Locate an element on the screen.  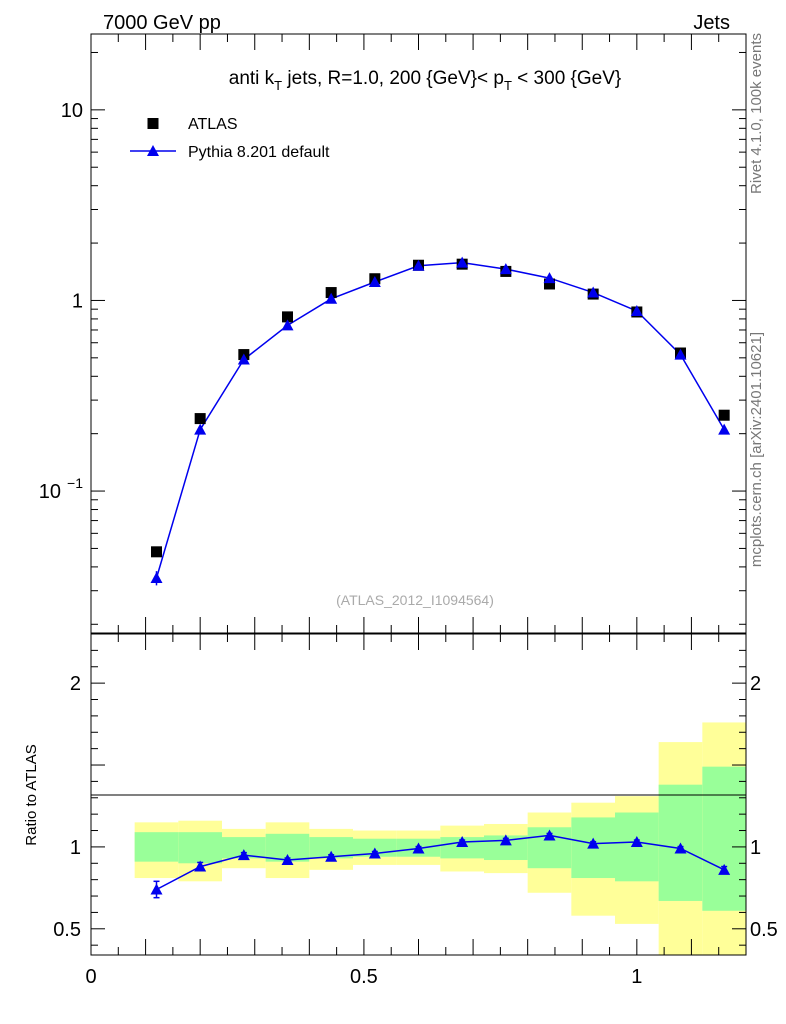
x-tick-label: 1 is located at coordinates (636, 977).